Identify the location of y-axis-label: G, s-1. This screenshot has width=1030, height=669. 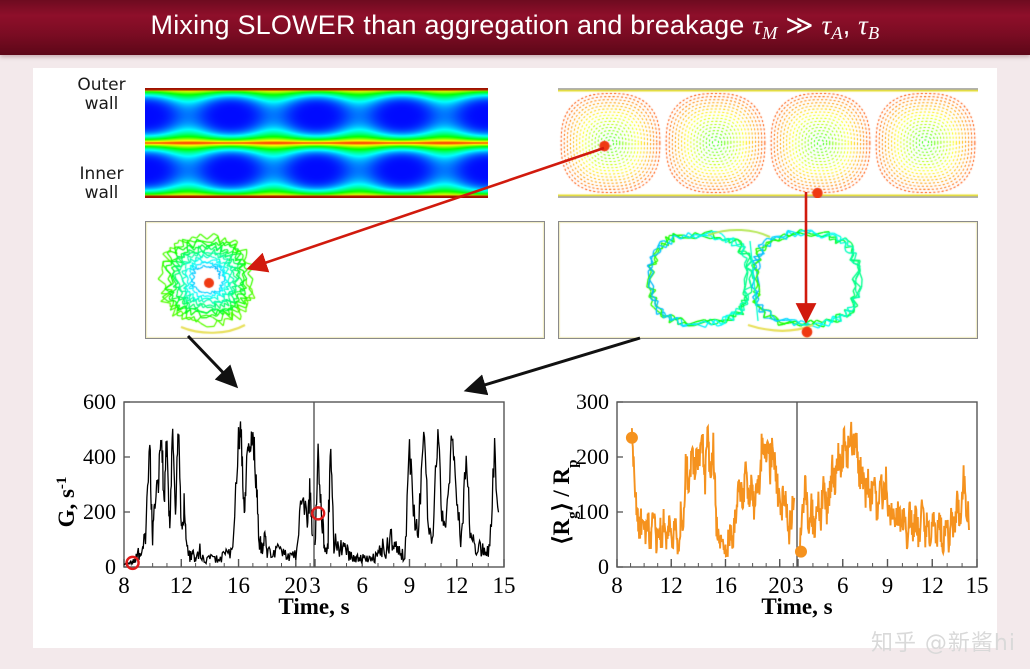
(66, 502).